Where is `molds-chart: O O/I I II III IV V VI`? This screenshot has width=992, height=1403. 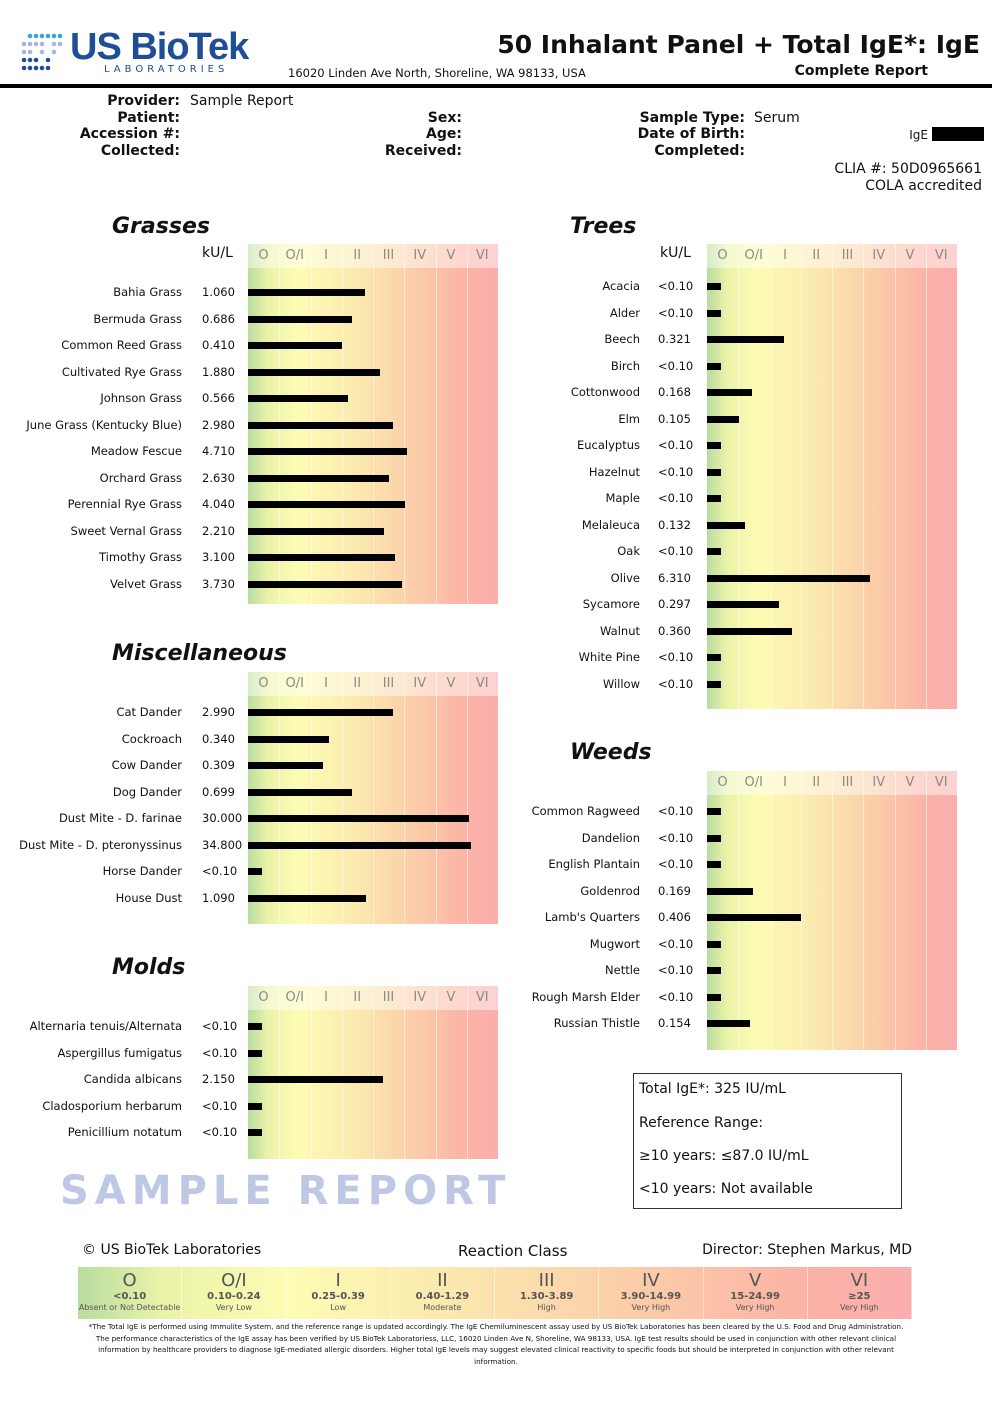 molds-chart: O O/I I II III IV V VI is located at coordinates (373, 1072).